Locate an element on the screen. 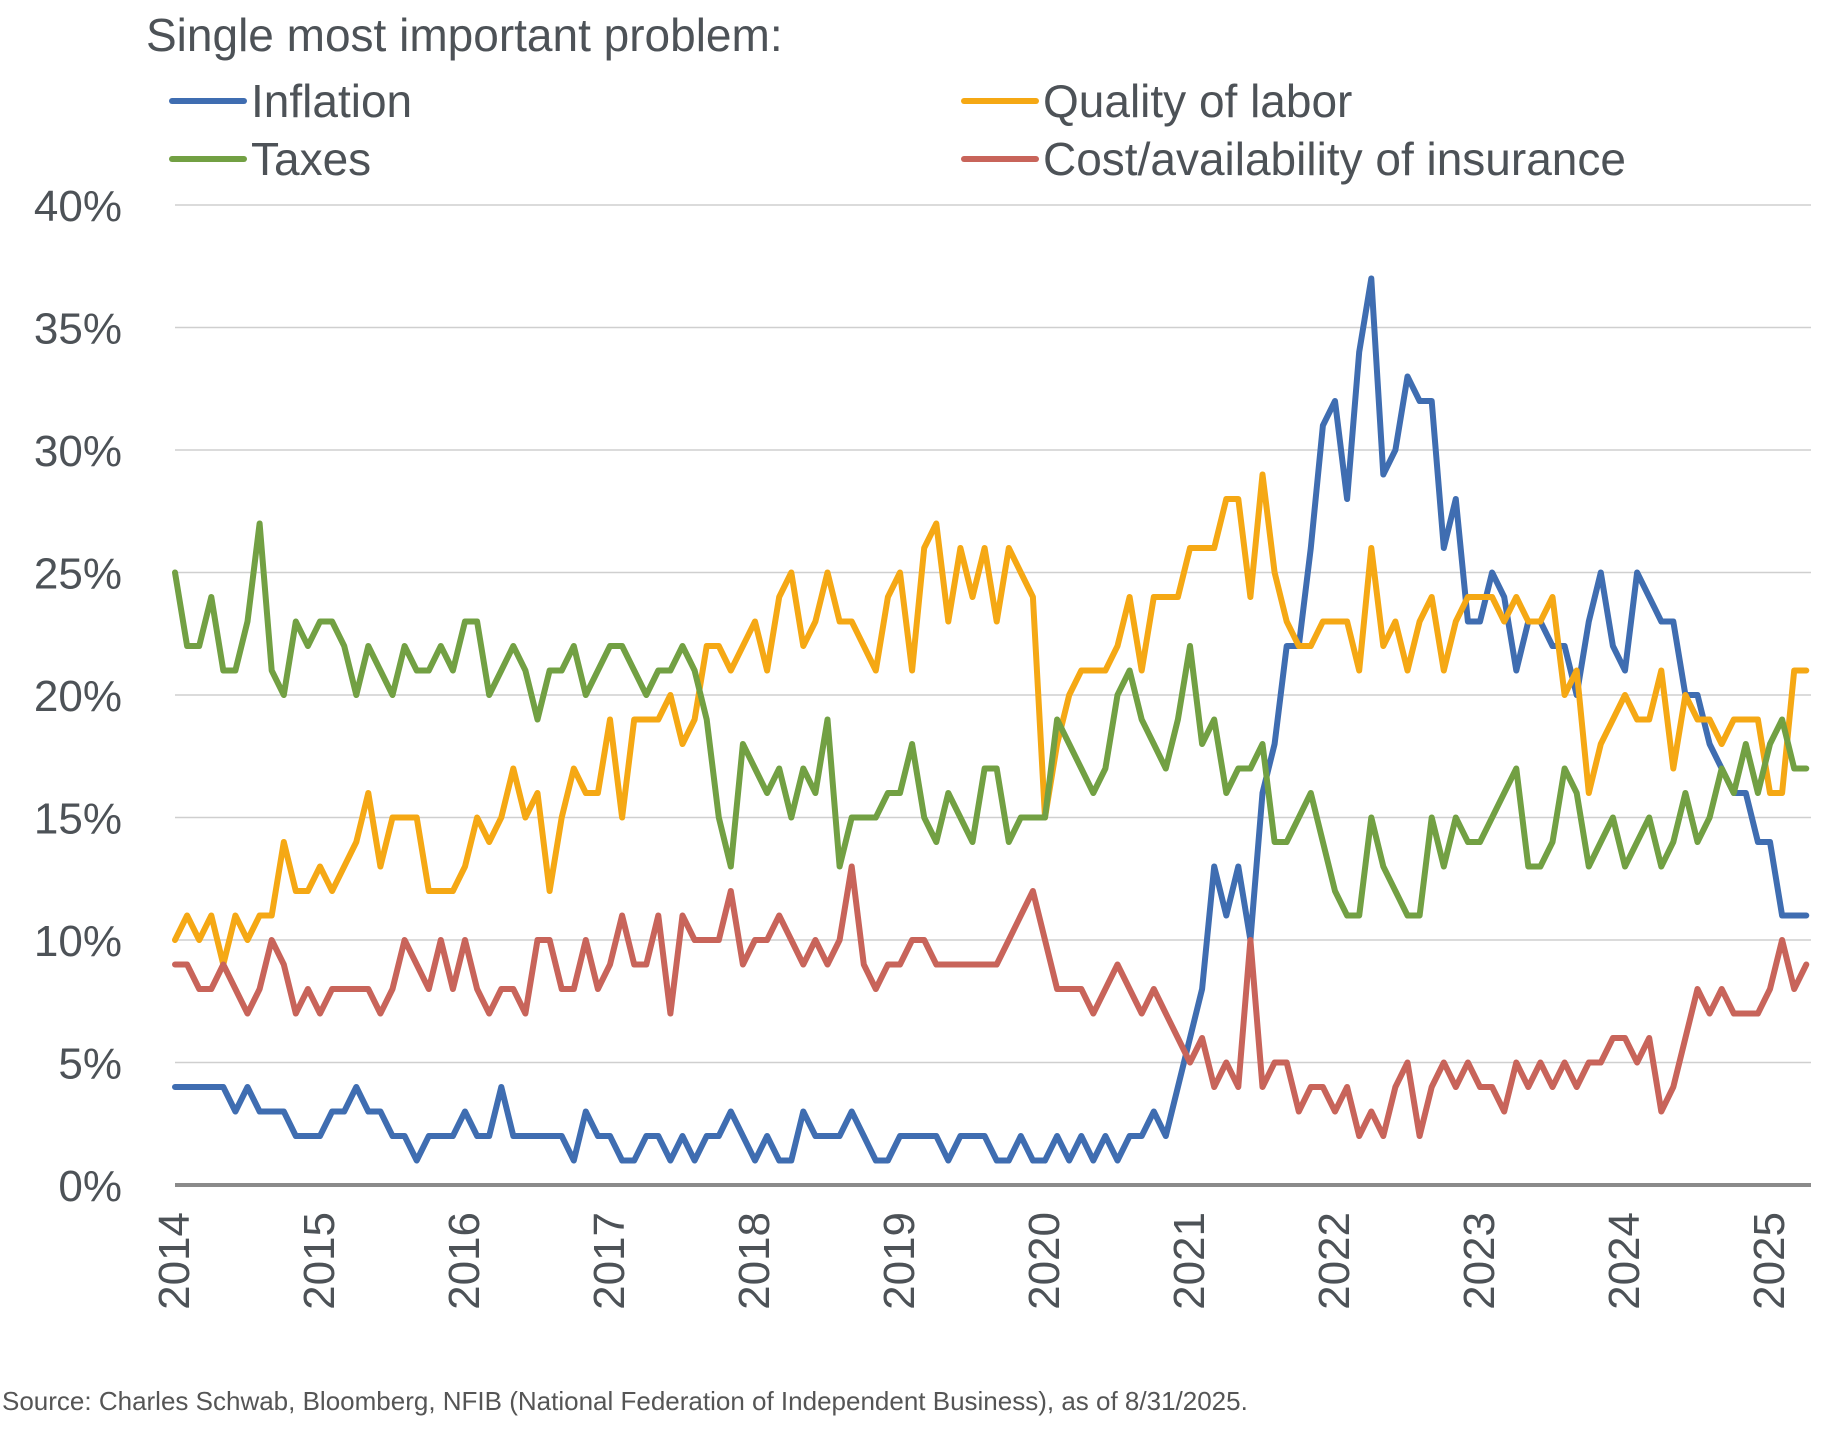 The height and width of the screenshot is (1432, 1826). y-tick-label: 5% is located at coordinates (90, 1064).